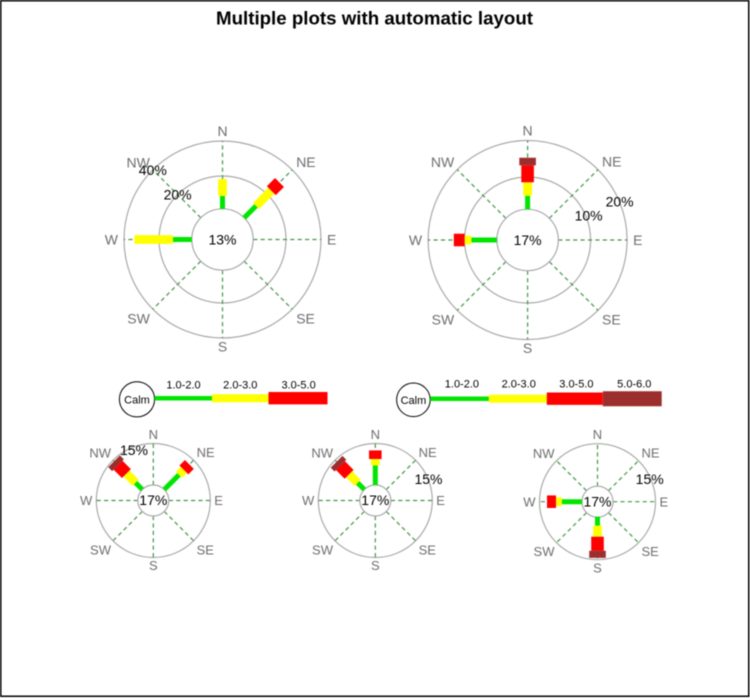 Image resolution: width=750 pixels, height=700 pixels. Describe the element at coordinates (589, 215) in the screenshot. I see `svg-text: 10%` at that location.